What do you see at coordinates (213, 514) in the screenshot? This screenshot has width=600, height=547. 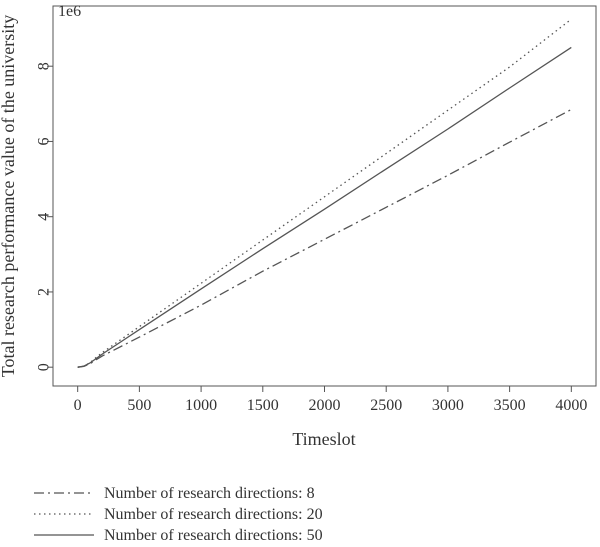 I see `legend-label-2: Number of research directions: 20` at bounding box center [213, 514].